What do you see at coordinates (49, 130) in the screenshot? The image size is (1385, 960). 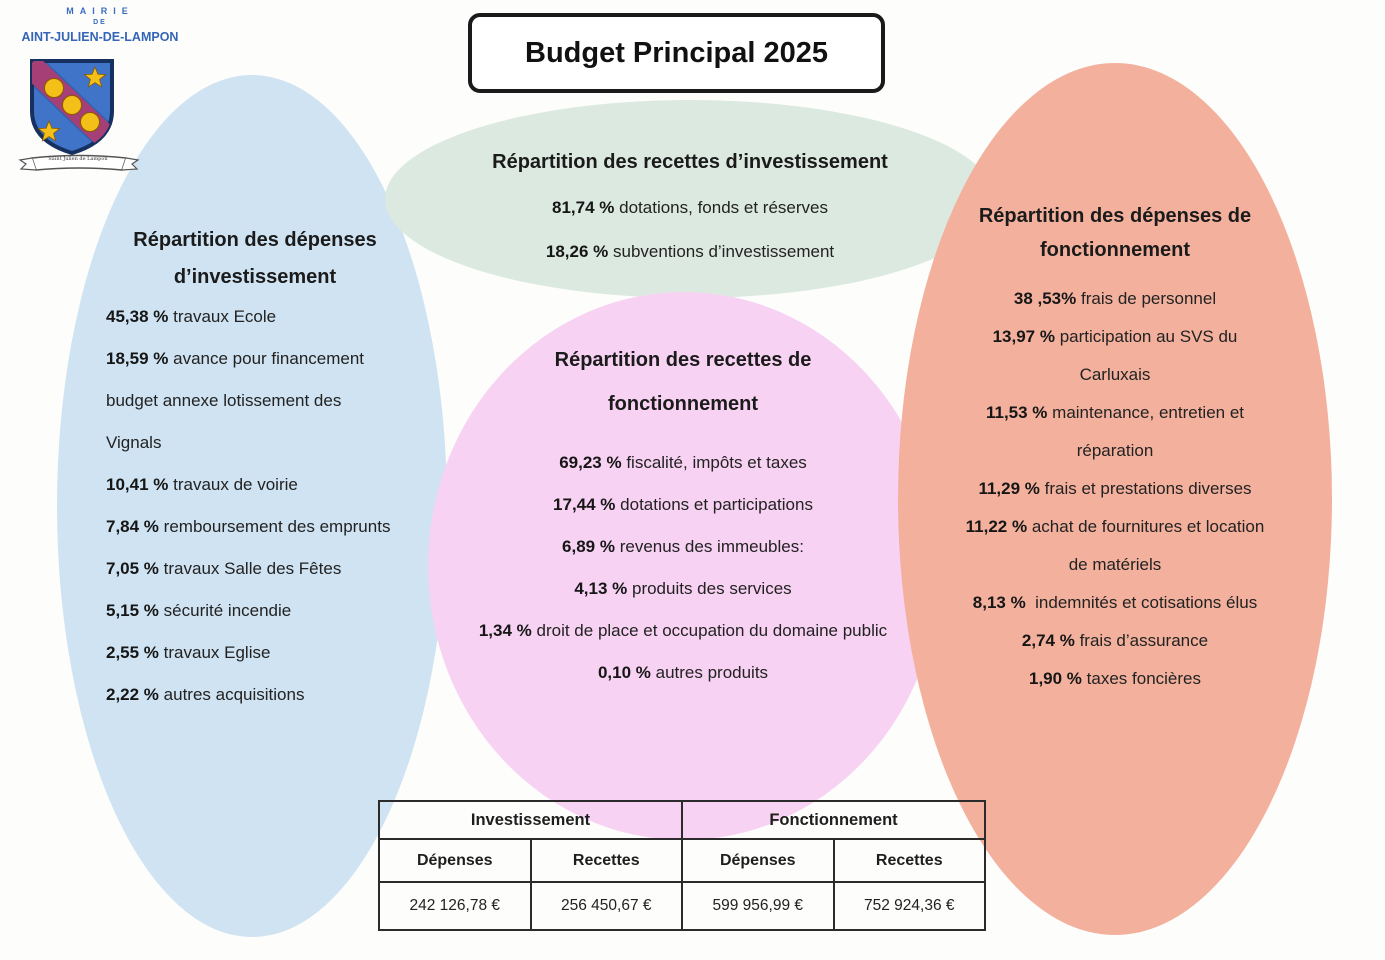 I see `star-icon` at bounding box center [49, 130].